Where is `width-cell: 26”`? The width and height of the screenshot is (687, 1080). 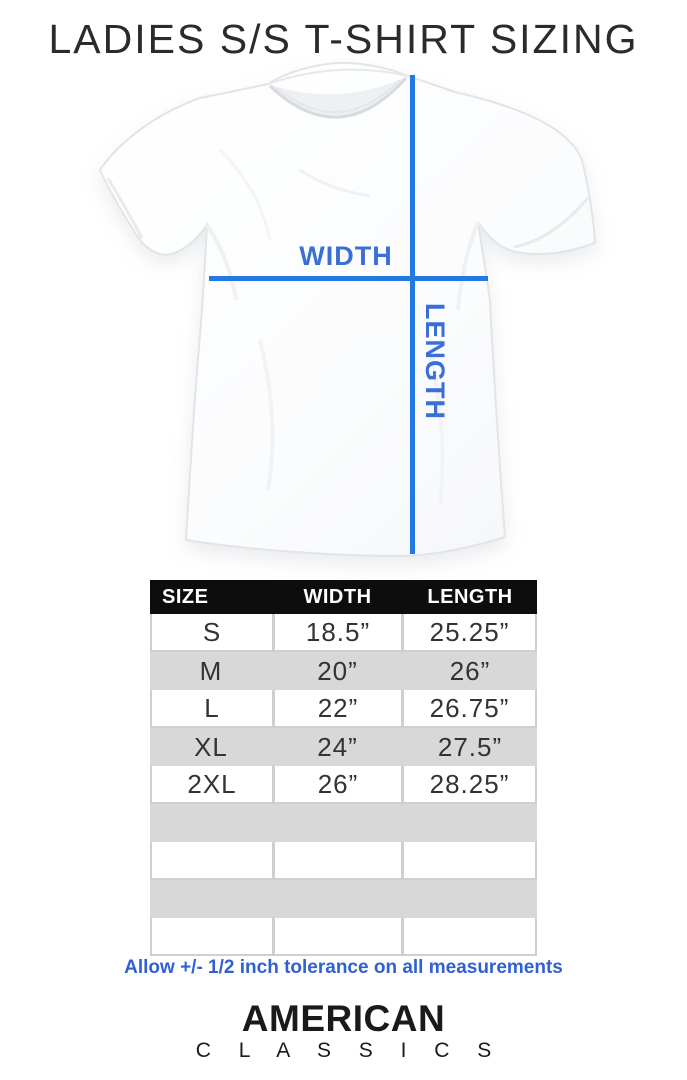
width-cell: 26” is located at coordinates (338, 784).